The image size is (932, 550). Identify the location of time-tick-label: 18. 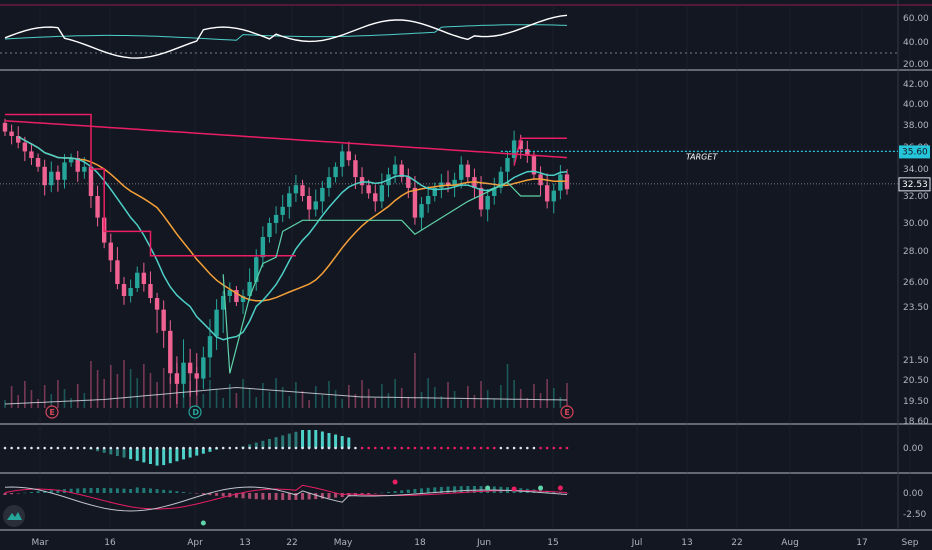
(420, 543).